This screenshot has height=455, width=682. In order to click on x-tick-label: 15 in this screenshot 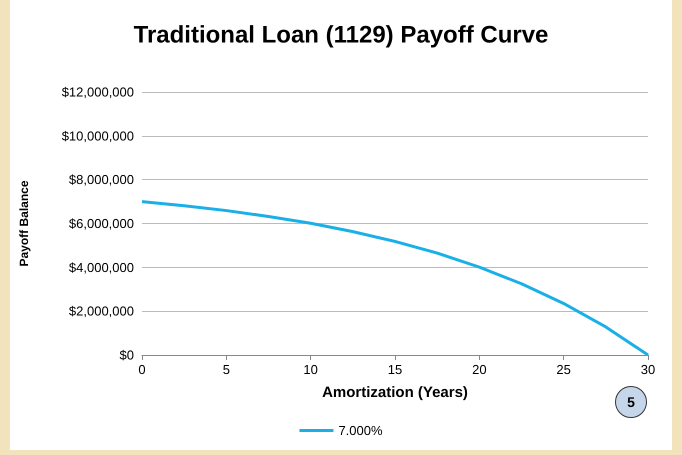, I will do `click(395, 369)`.